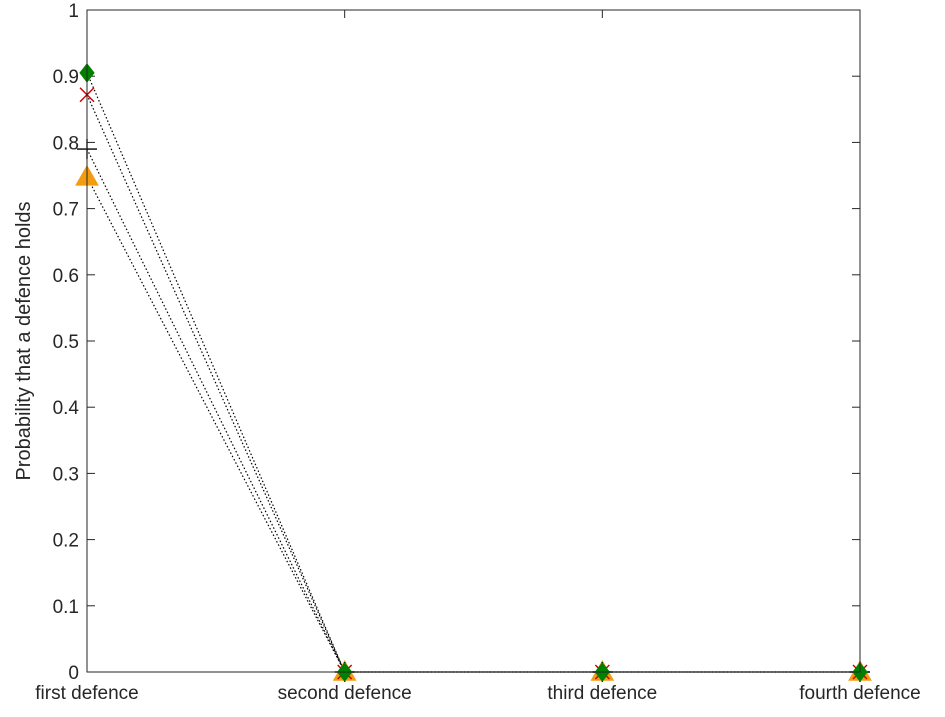  I want to click on x-tick-label: third defence, so click(602, 693).